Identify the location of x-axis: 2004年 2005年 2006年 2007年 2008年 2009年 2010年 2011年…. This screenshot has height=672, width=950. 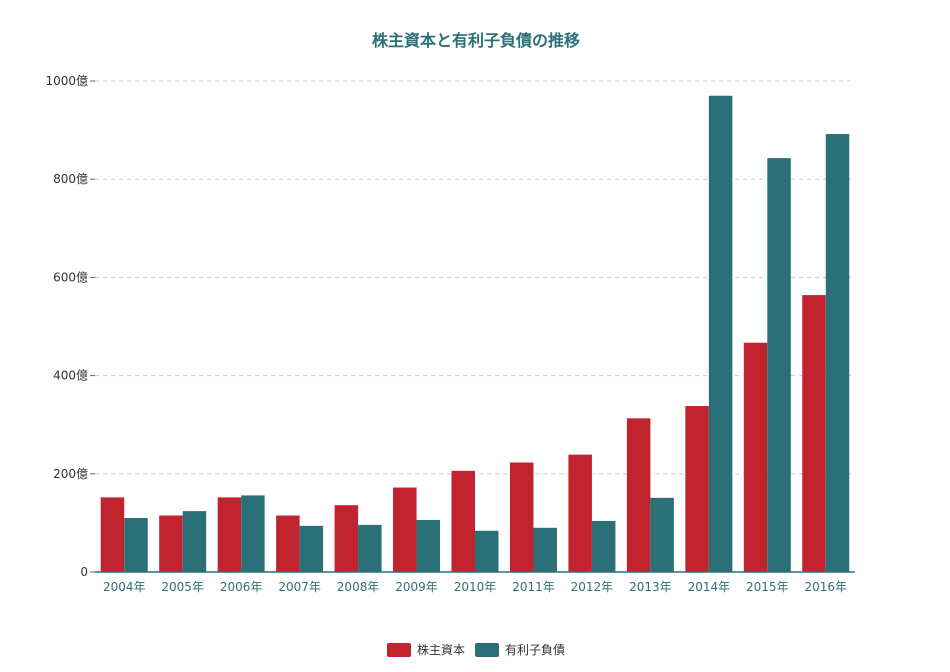
(475, 582).